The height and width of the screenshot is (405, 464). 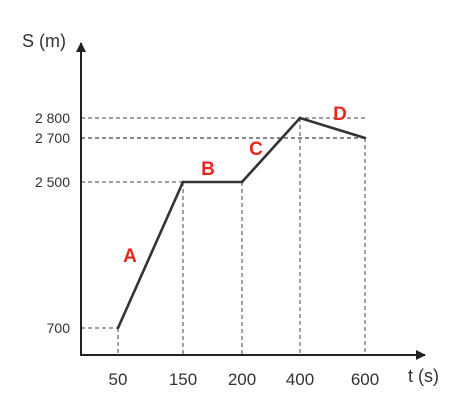 I want to click on segment-label-B: B, so click(x=208, y=169).